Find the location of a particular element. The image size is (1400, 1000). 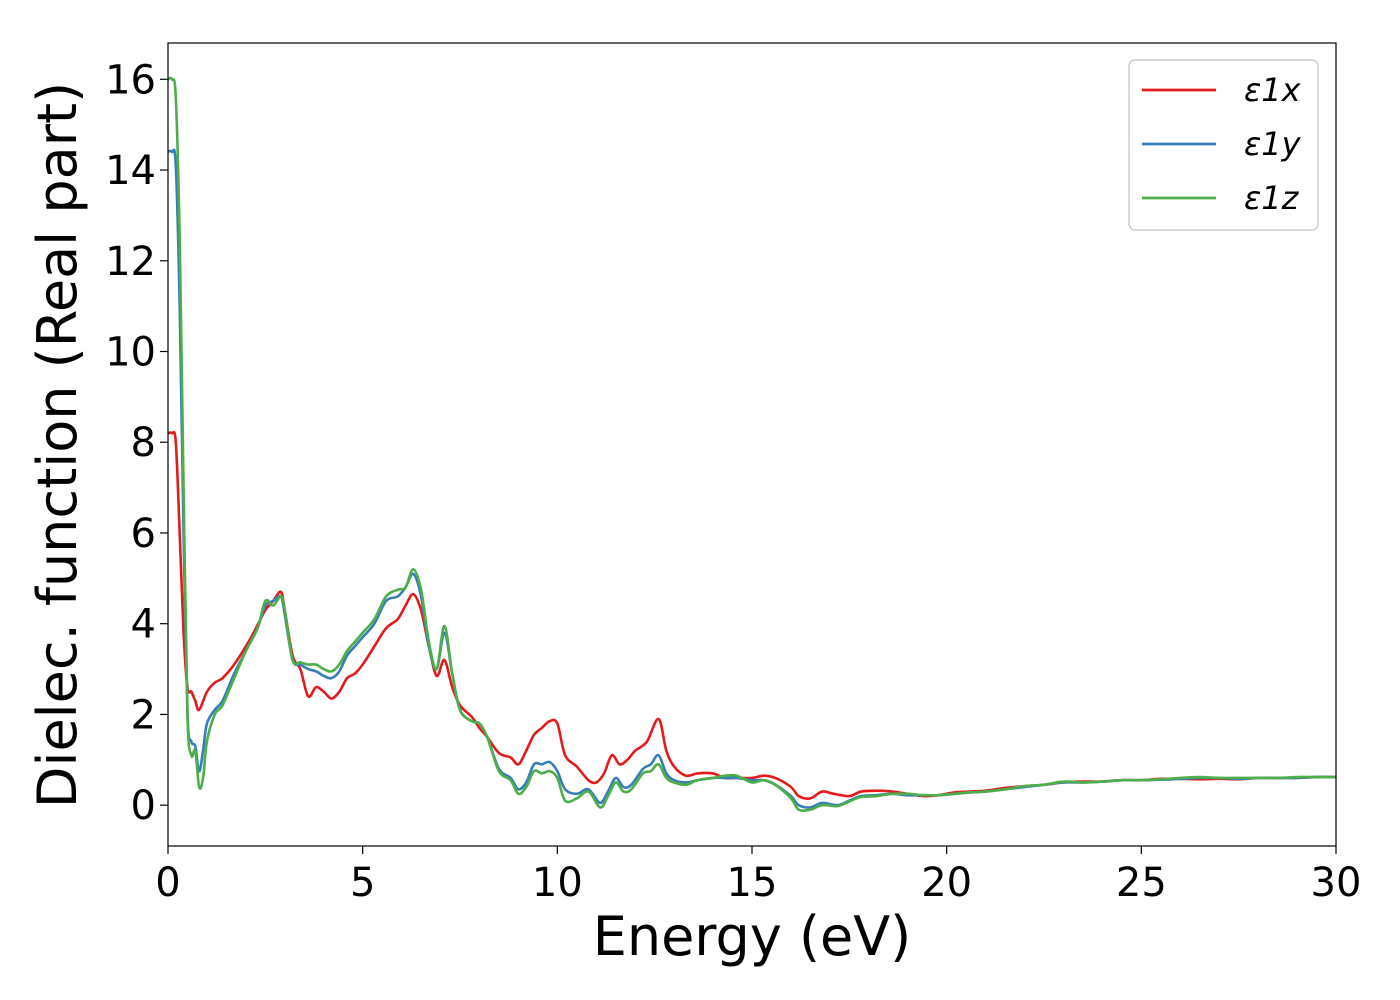

x-tick-label: 25 is located at coordinates (1141, 883).